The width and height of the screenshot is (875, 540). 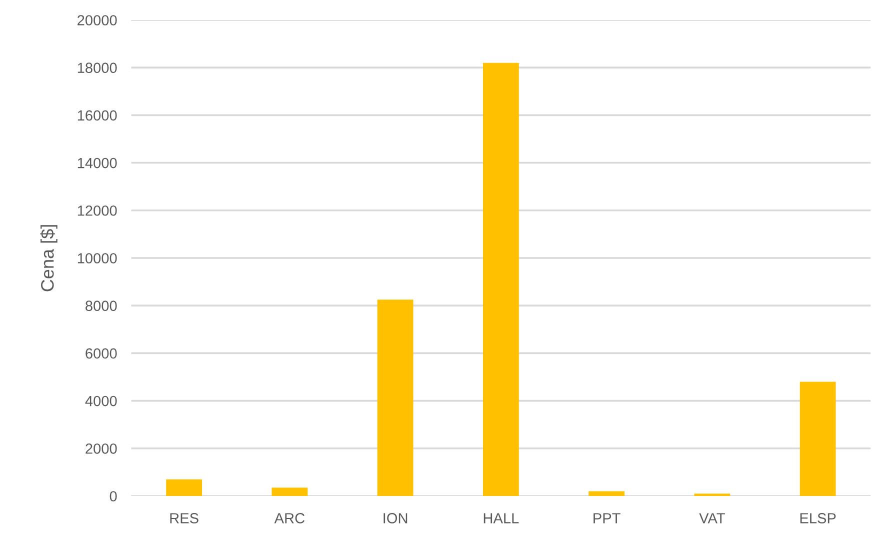 I want to click on y-tick-label: 20000, so click(x=97, y=20).